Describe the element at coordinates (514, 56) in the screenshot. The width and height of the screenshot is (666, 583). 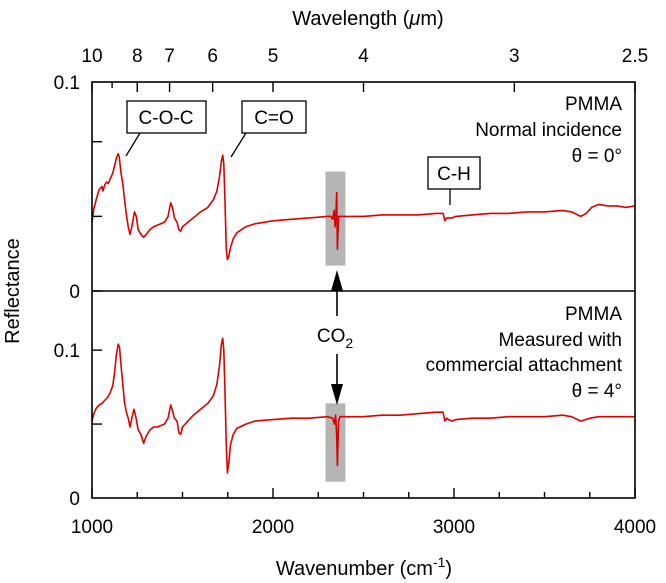
I see `top-tick-label-3: 3` at that location.